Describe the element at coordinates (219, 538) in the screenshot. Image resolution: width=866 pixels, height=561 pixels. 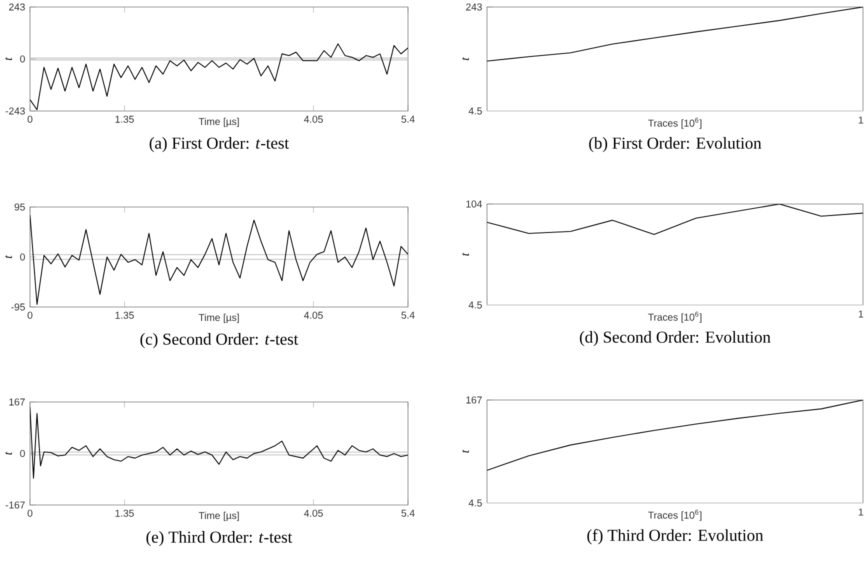
I see `text: (e) Third Order: t-test` at that location.